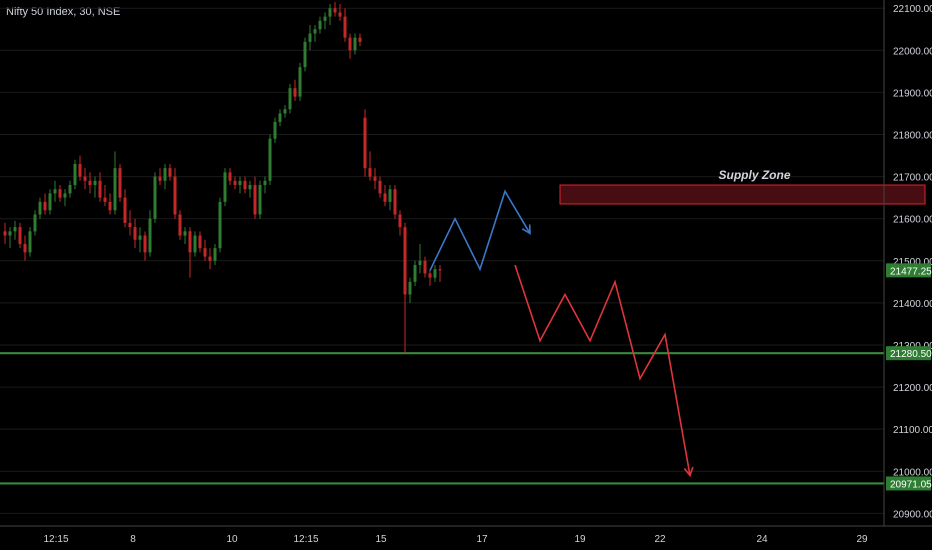 The image size is (932, 550). I want to click on supply-zone: Supply Zone, so click(742, 186).